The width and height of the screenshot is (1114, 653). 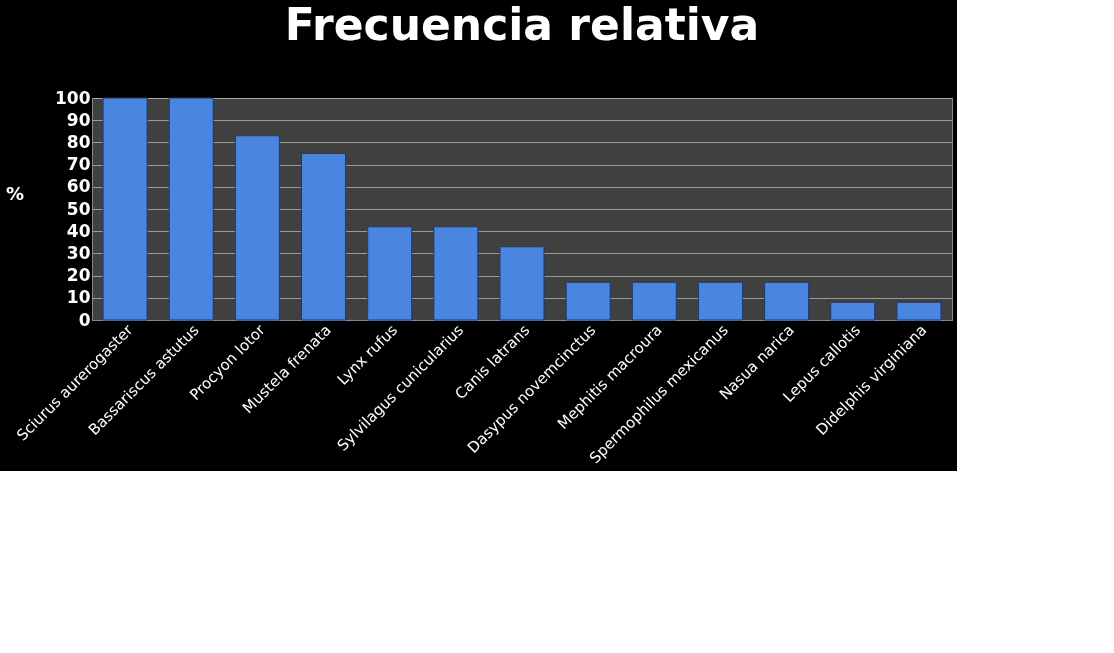 What do you see at coordinates (78, 297) in the screenshot?
I see `y-tick-label: 10` at bounding box center [78, 297].